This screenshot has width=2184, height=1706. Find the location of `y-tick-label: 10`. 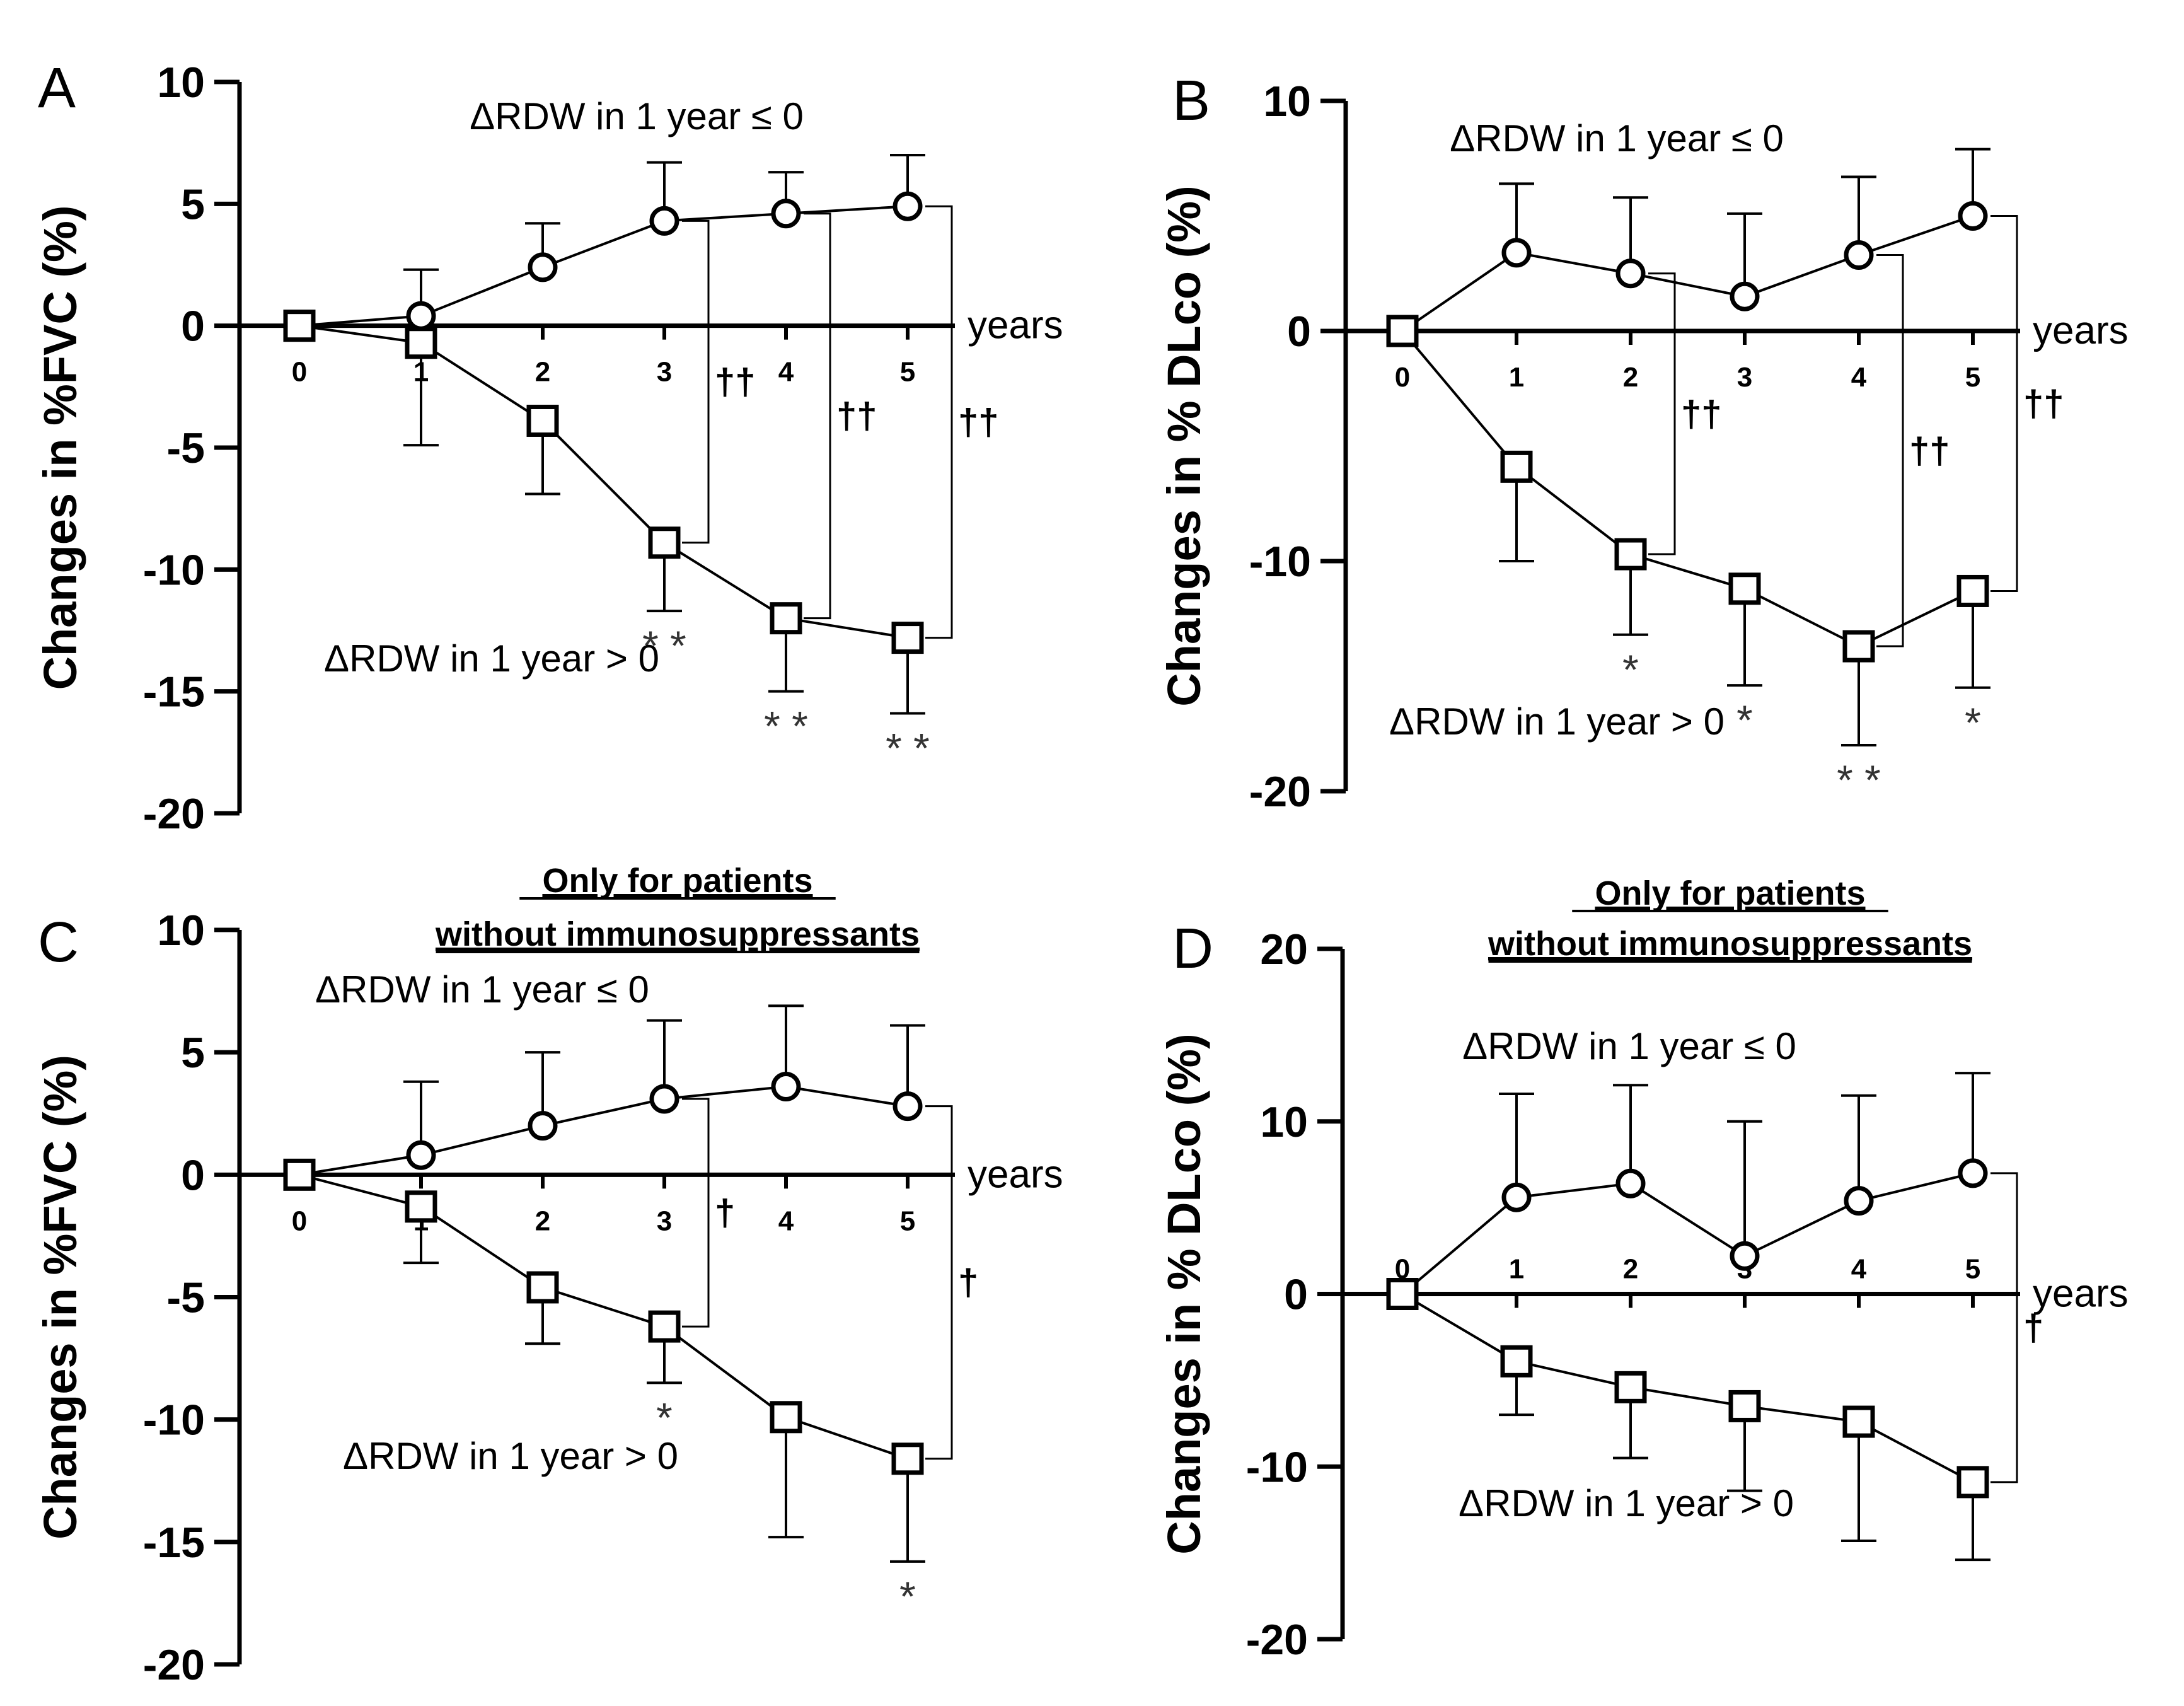

y-tick-label: 10 is located at coordinates (181, 83).